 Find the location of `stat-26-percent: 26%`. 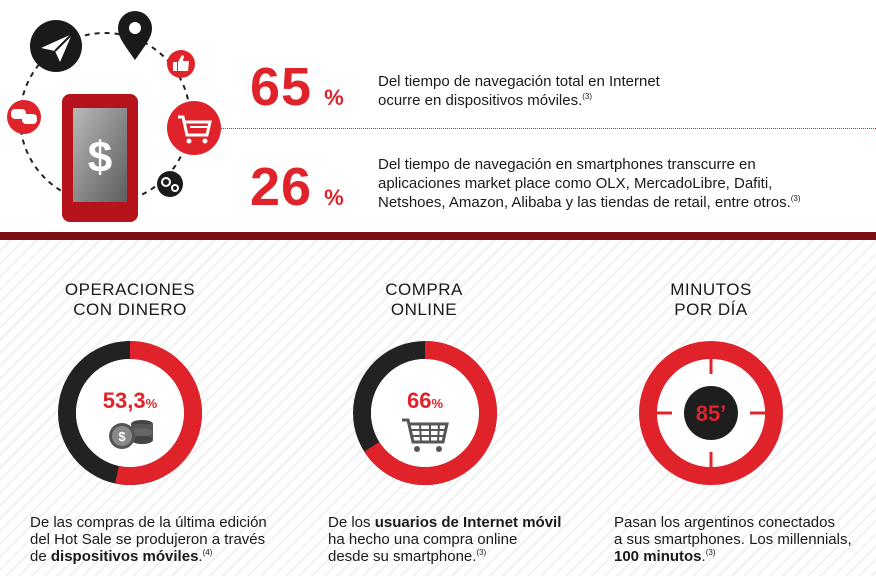

stat-26-percent: 26% is located at coordinates (297, 187).